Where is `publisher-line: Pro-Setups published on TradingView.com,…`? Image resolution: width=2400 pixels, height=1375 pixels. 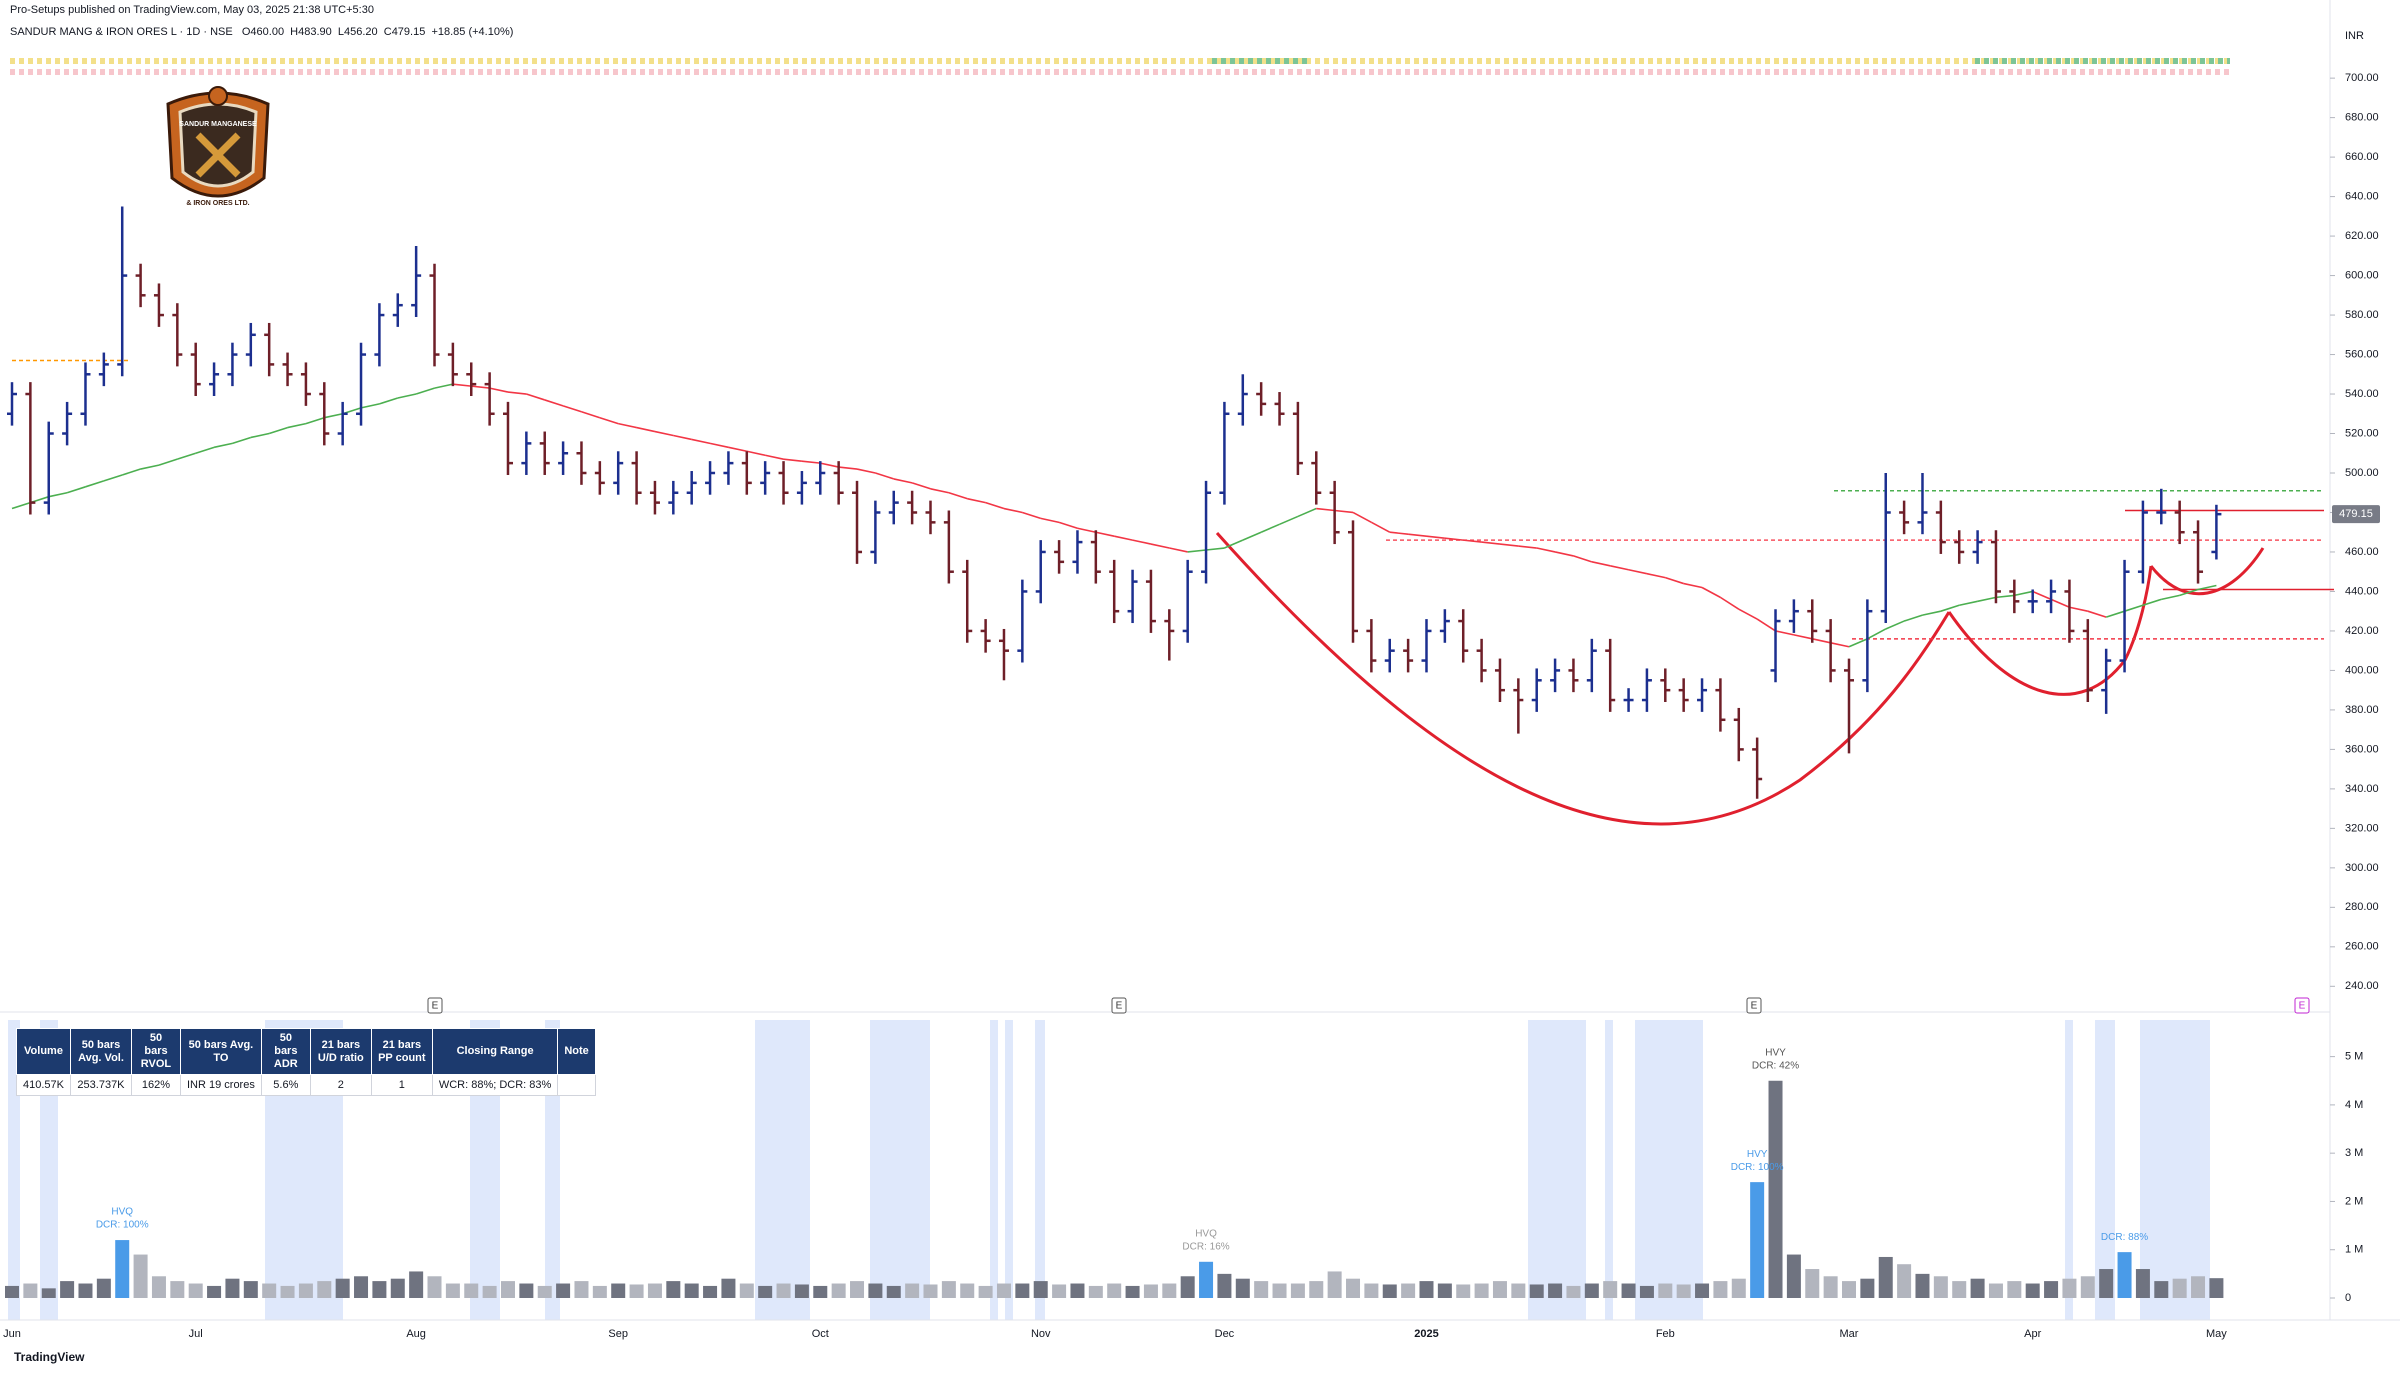
publisher-line: Pro-Setups published on TradingView.com,… is located at coordinates (192, 10).